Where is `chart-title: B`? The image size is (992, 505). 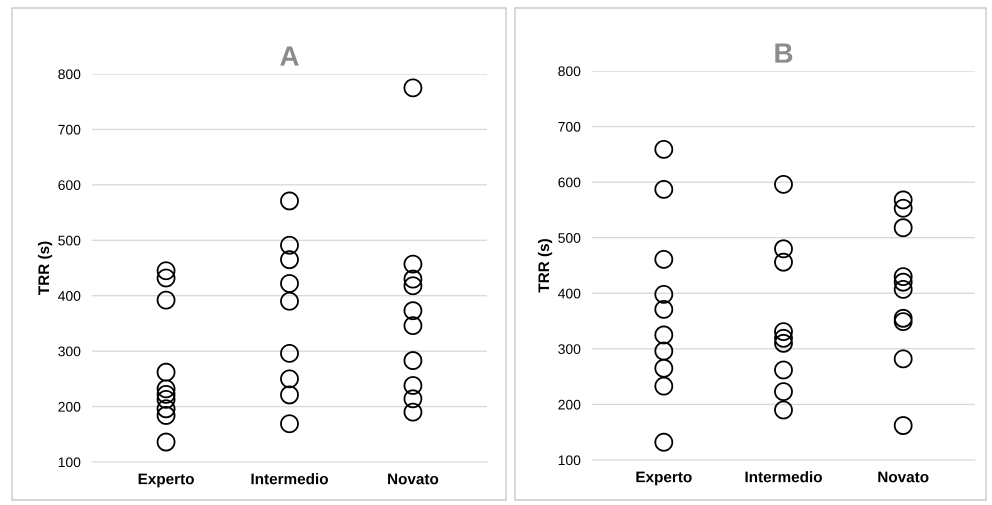 chart-title: B is located at coordinates (783, 53).